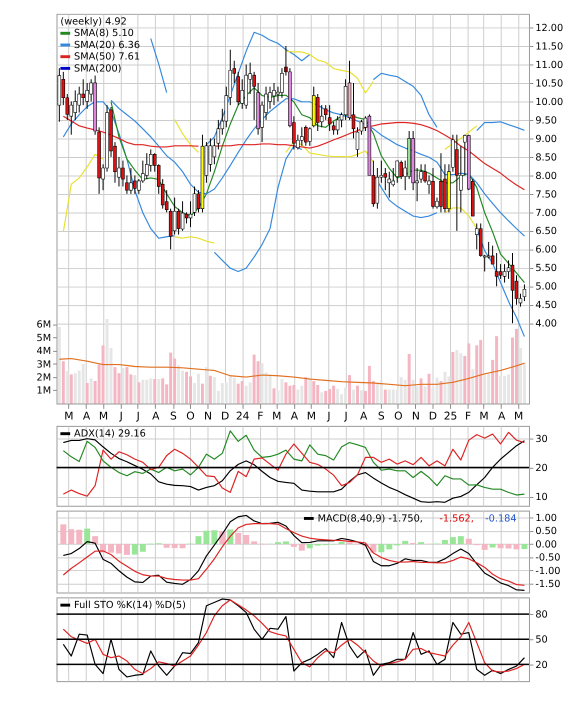 This screenshot has height=706, width=566. I want to click on legend-label: SMA(20) 6.36, so click(107, 45).